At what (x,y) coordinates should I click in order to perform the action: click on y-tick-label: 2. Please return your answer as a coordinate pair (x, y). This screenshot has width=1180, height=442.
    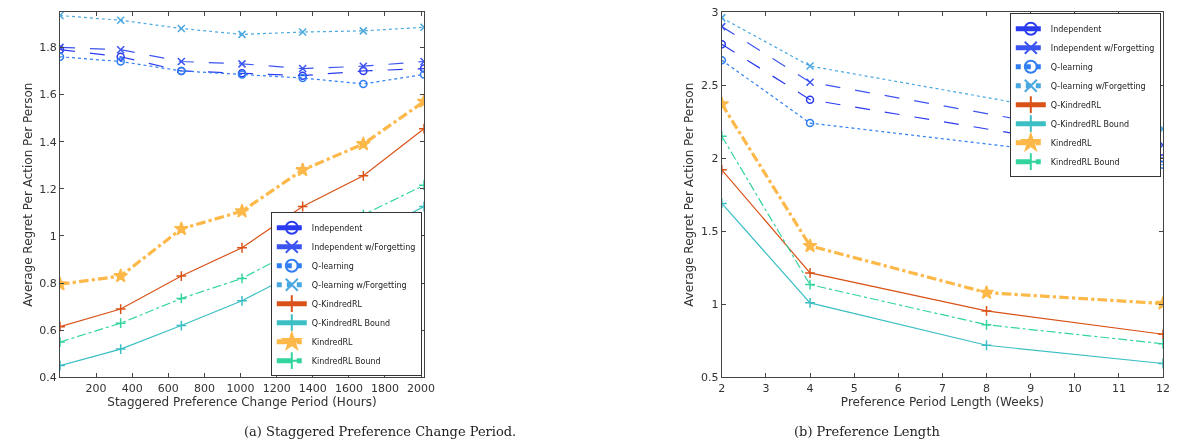
    Looking at the image, I should click on (715, 159).